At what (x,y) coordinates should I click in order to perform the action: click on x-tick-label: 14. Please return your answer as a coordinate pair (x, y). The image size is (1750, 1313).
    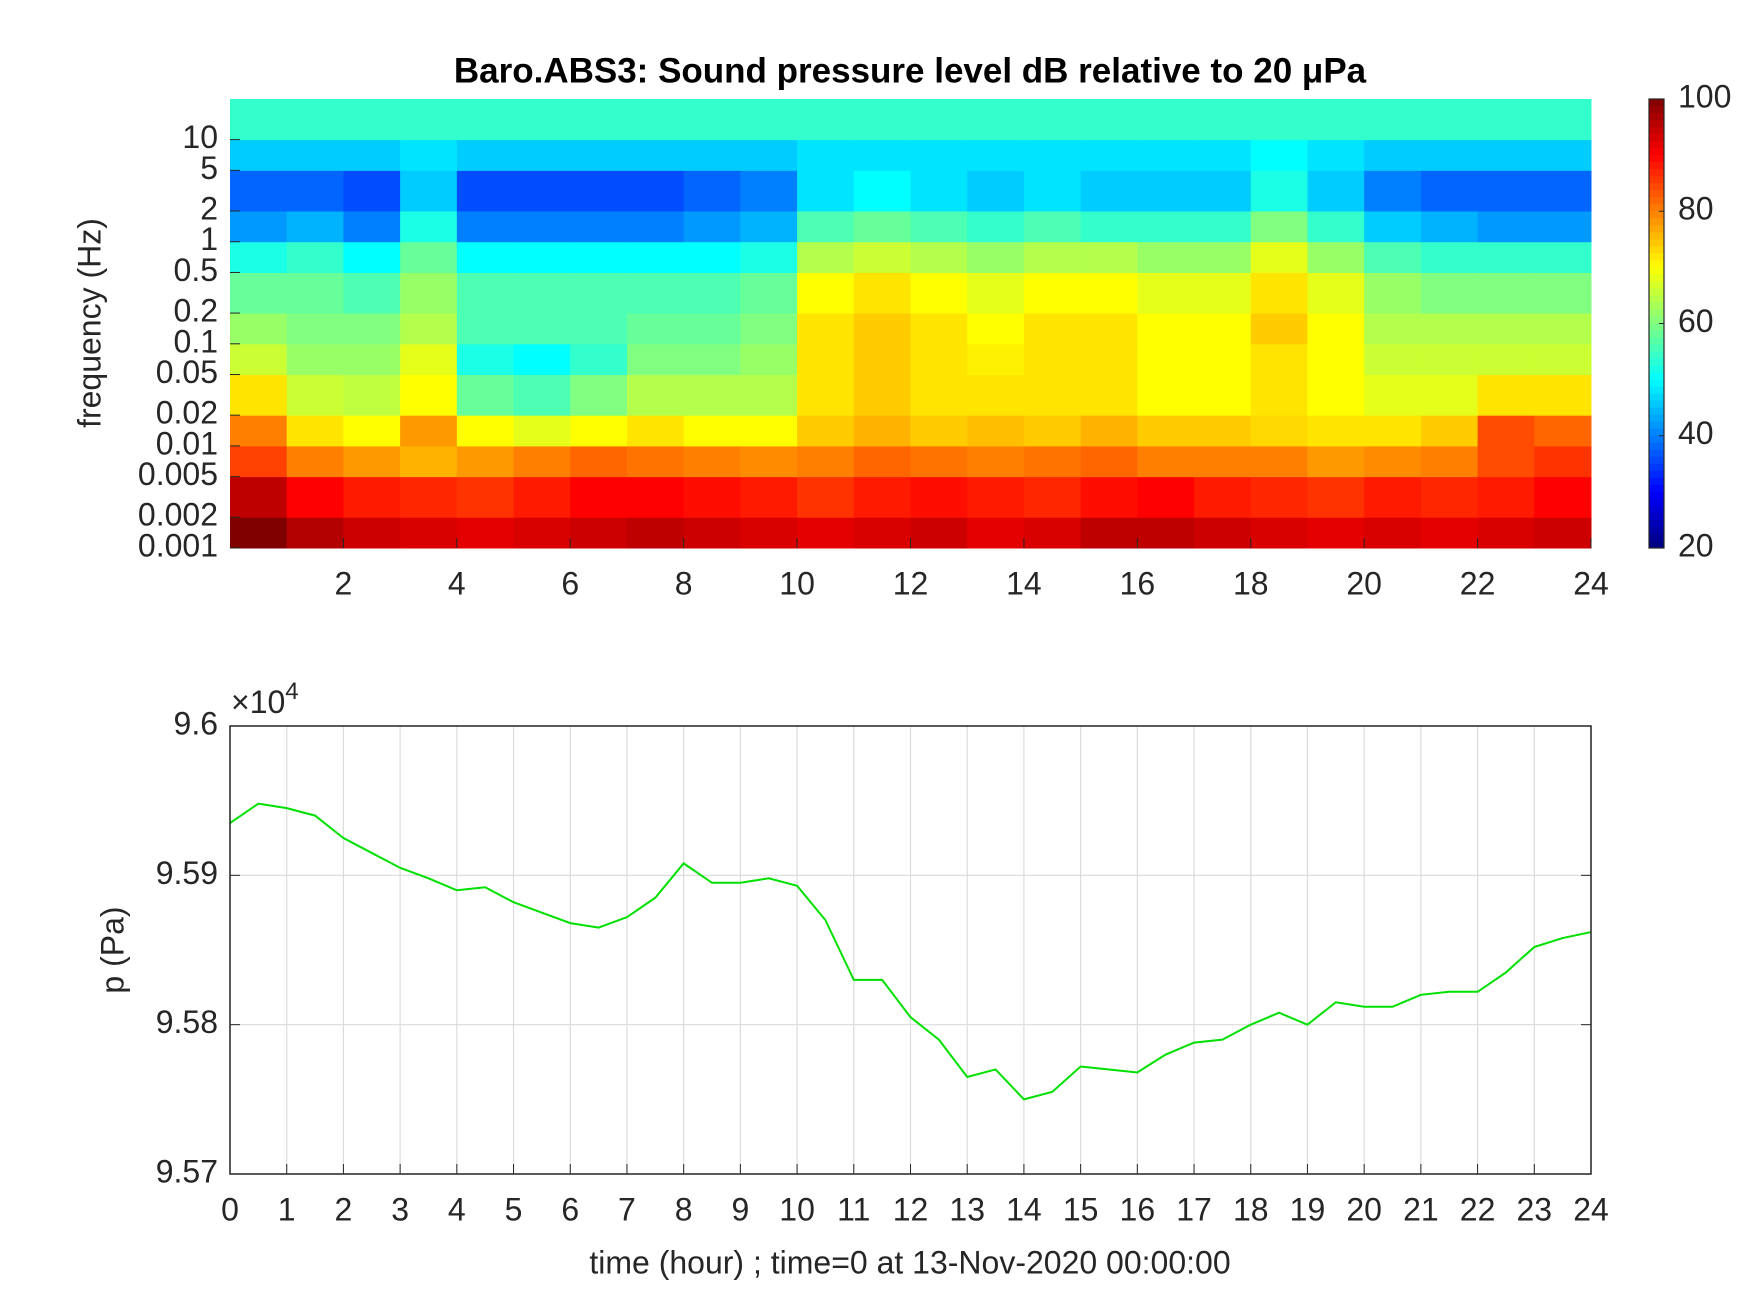
    Looking at the image, I should click on (1024, 583).